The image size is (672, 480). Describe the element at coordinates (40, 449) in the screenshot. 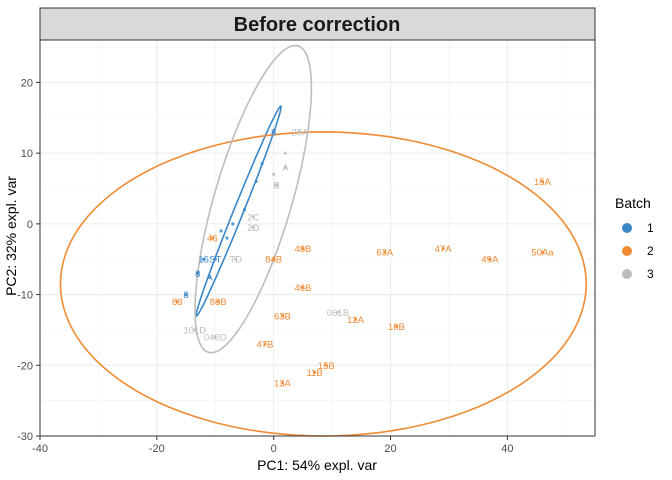

I see `x-tick-label: -40` at that location.